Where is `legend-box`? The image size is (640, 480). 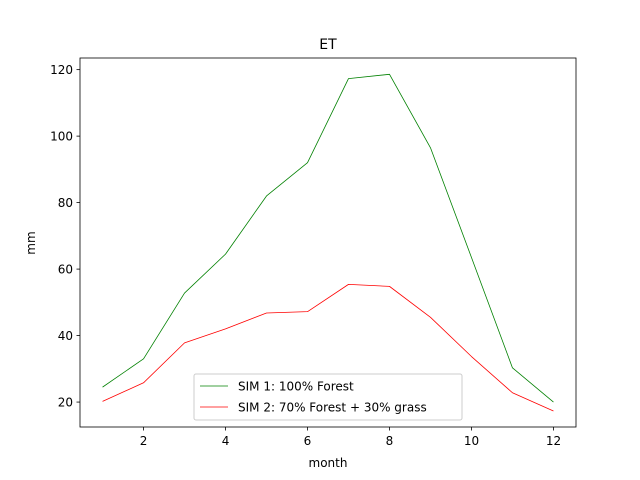 legend-box is located at coordinates (328, 397).